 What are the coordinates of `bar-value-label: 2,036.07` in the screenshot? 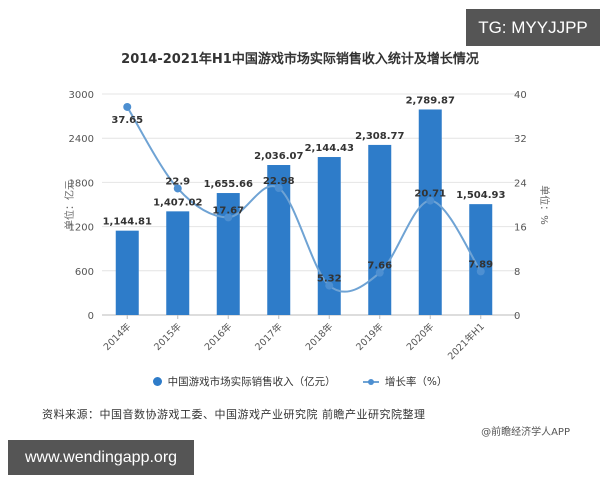 It's located at (278, 156).